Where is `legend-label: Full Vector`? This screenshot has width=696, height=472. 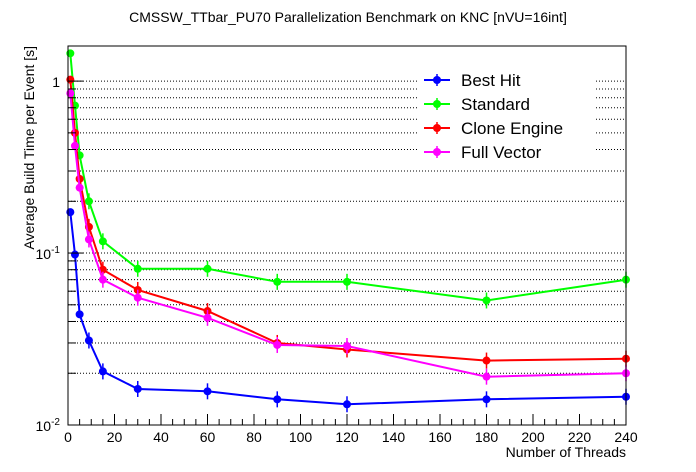 legend-label: Full Vector is located at coordinates (501, 152).